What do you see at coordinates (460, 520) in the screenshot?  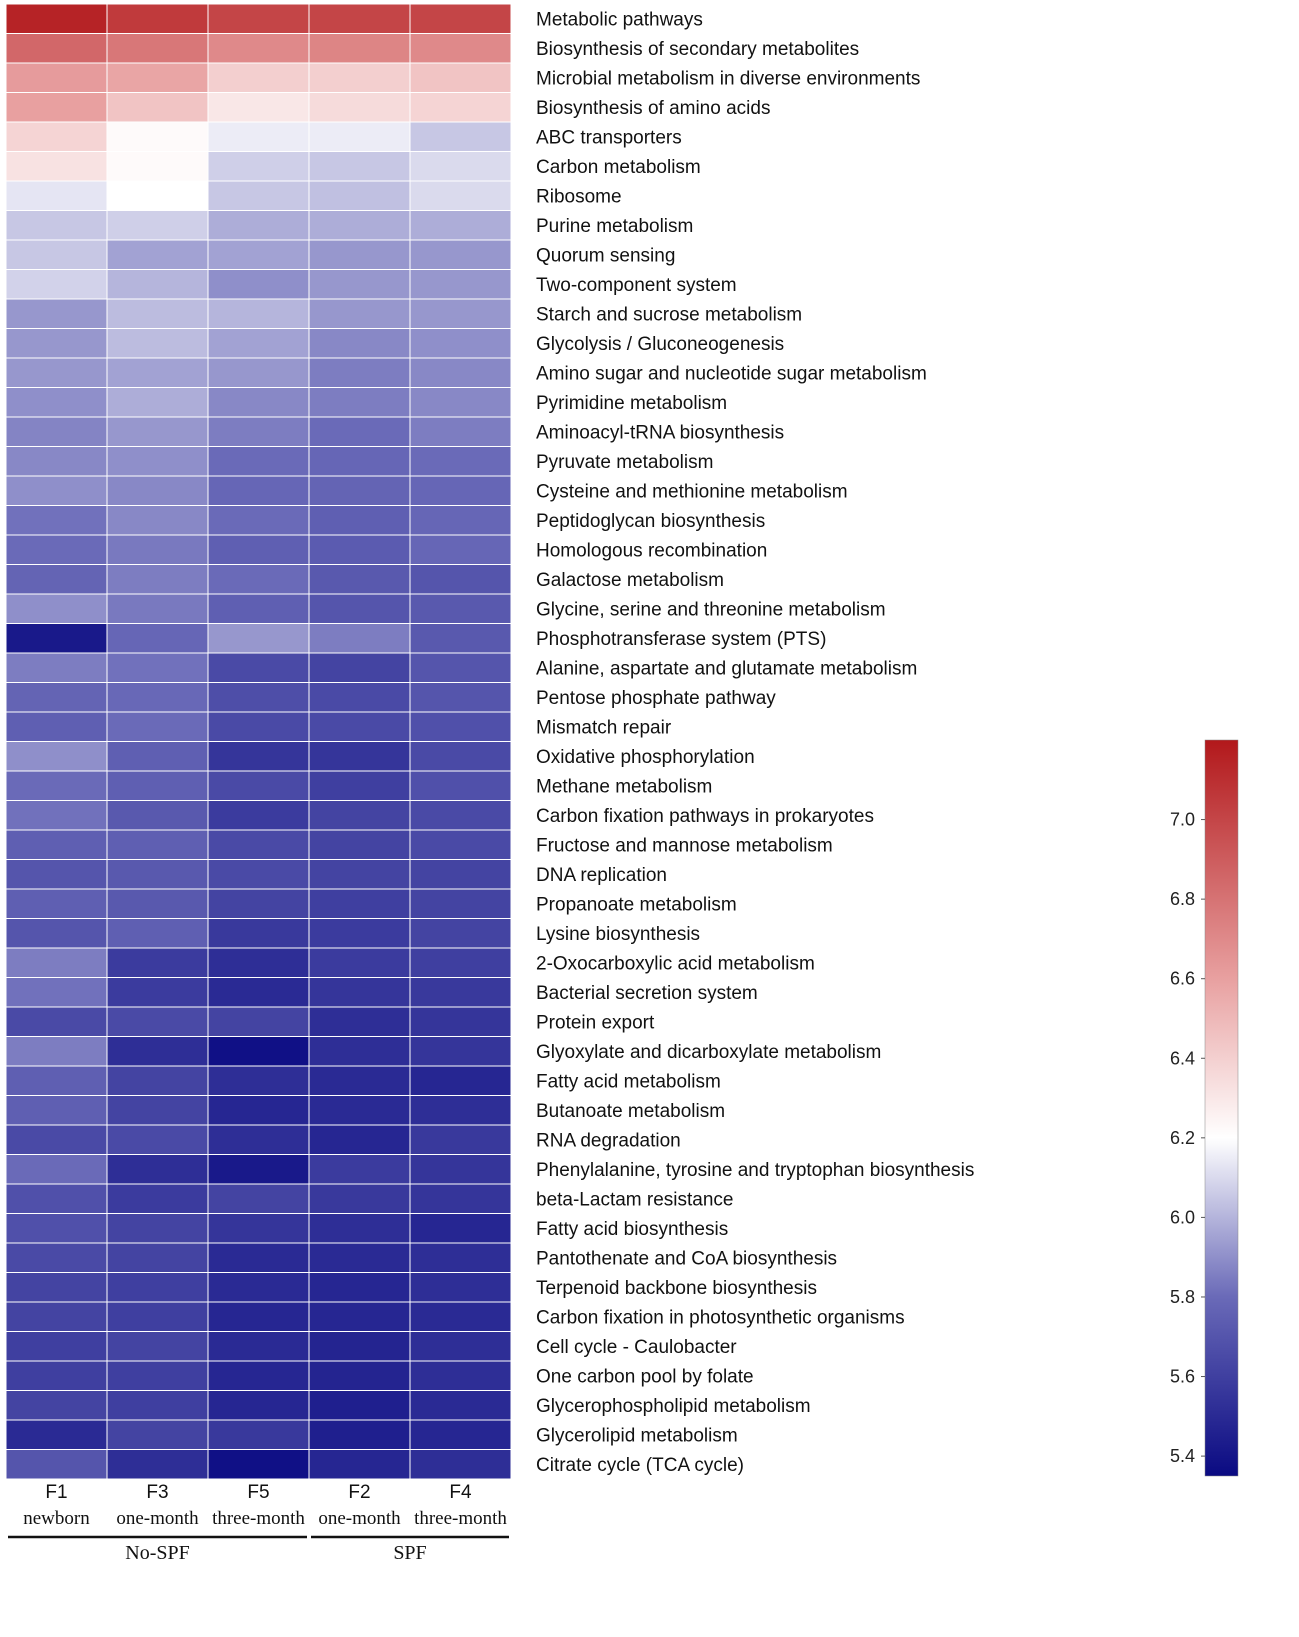 I see `heatmap-cell-f4-peptidoglycan-biosynthesis` at bounding box center [460, 520].